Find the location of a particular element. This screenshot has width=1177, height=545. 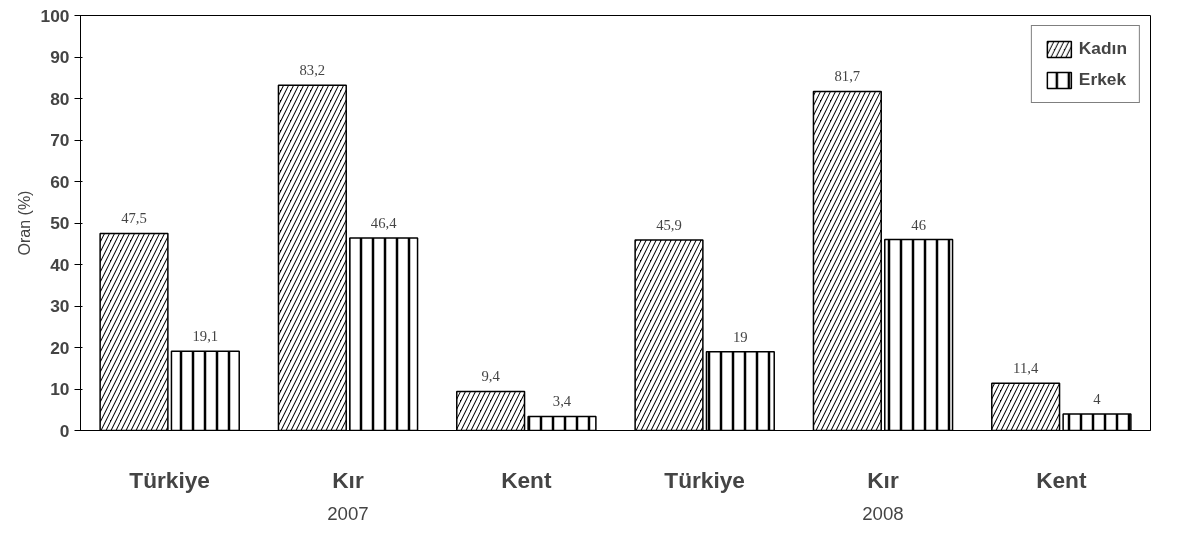

data-label: 19,1 is located at coordinates (205, 336).